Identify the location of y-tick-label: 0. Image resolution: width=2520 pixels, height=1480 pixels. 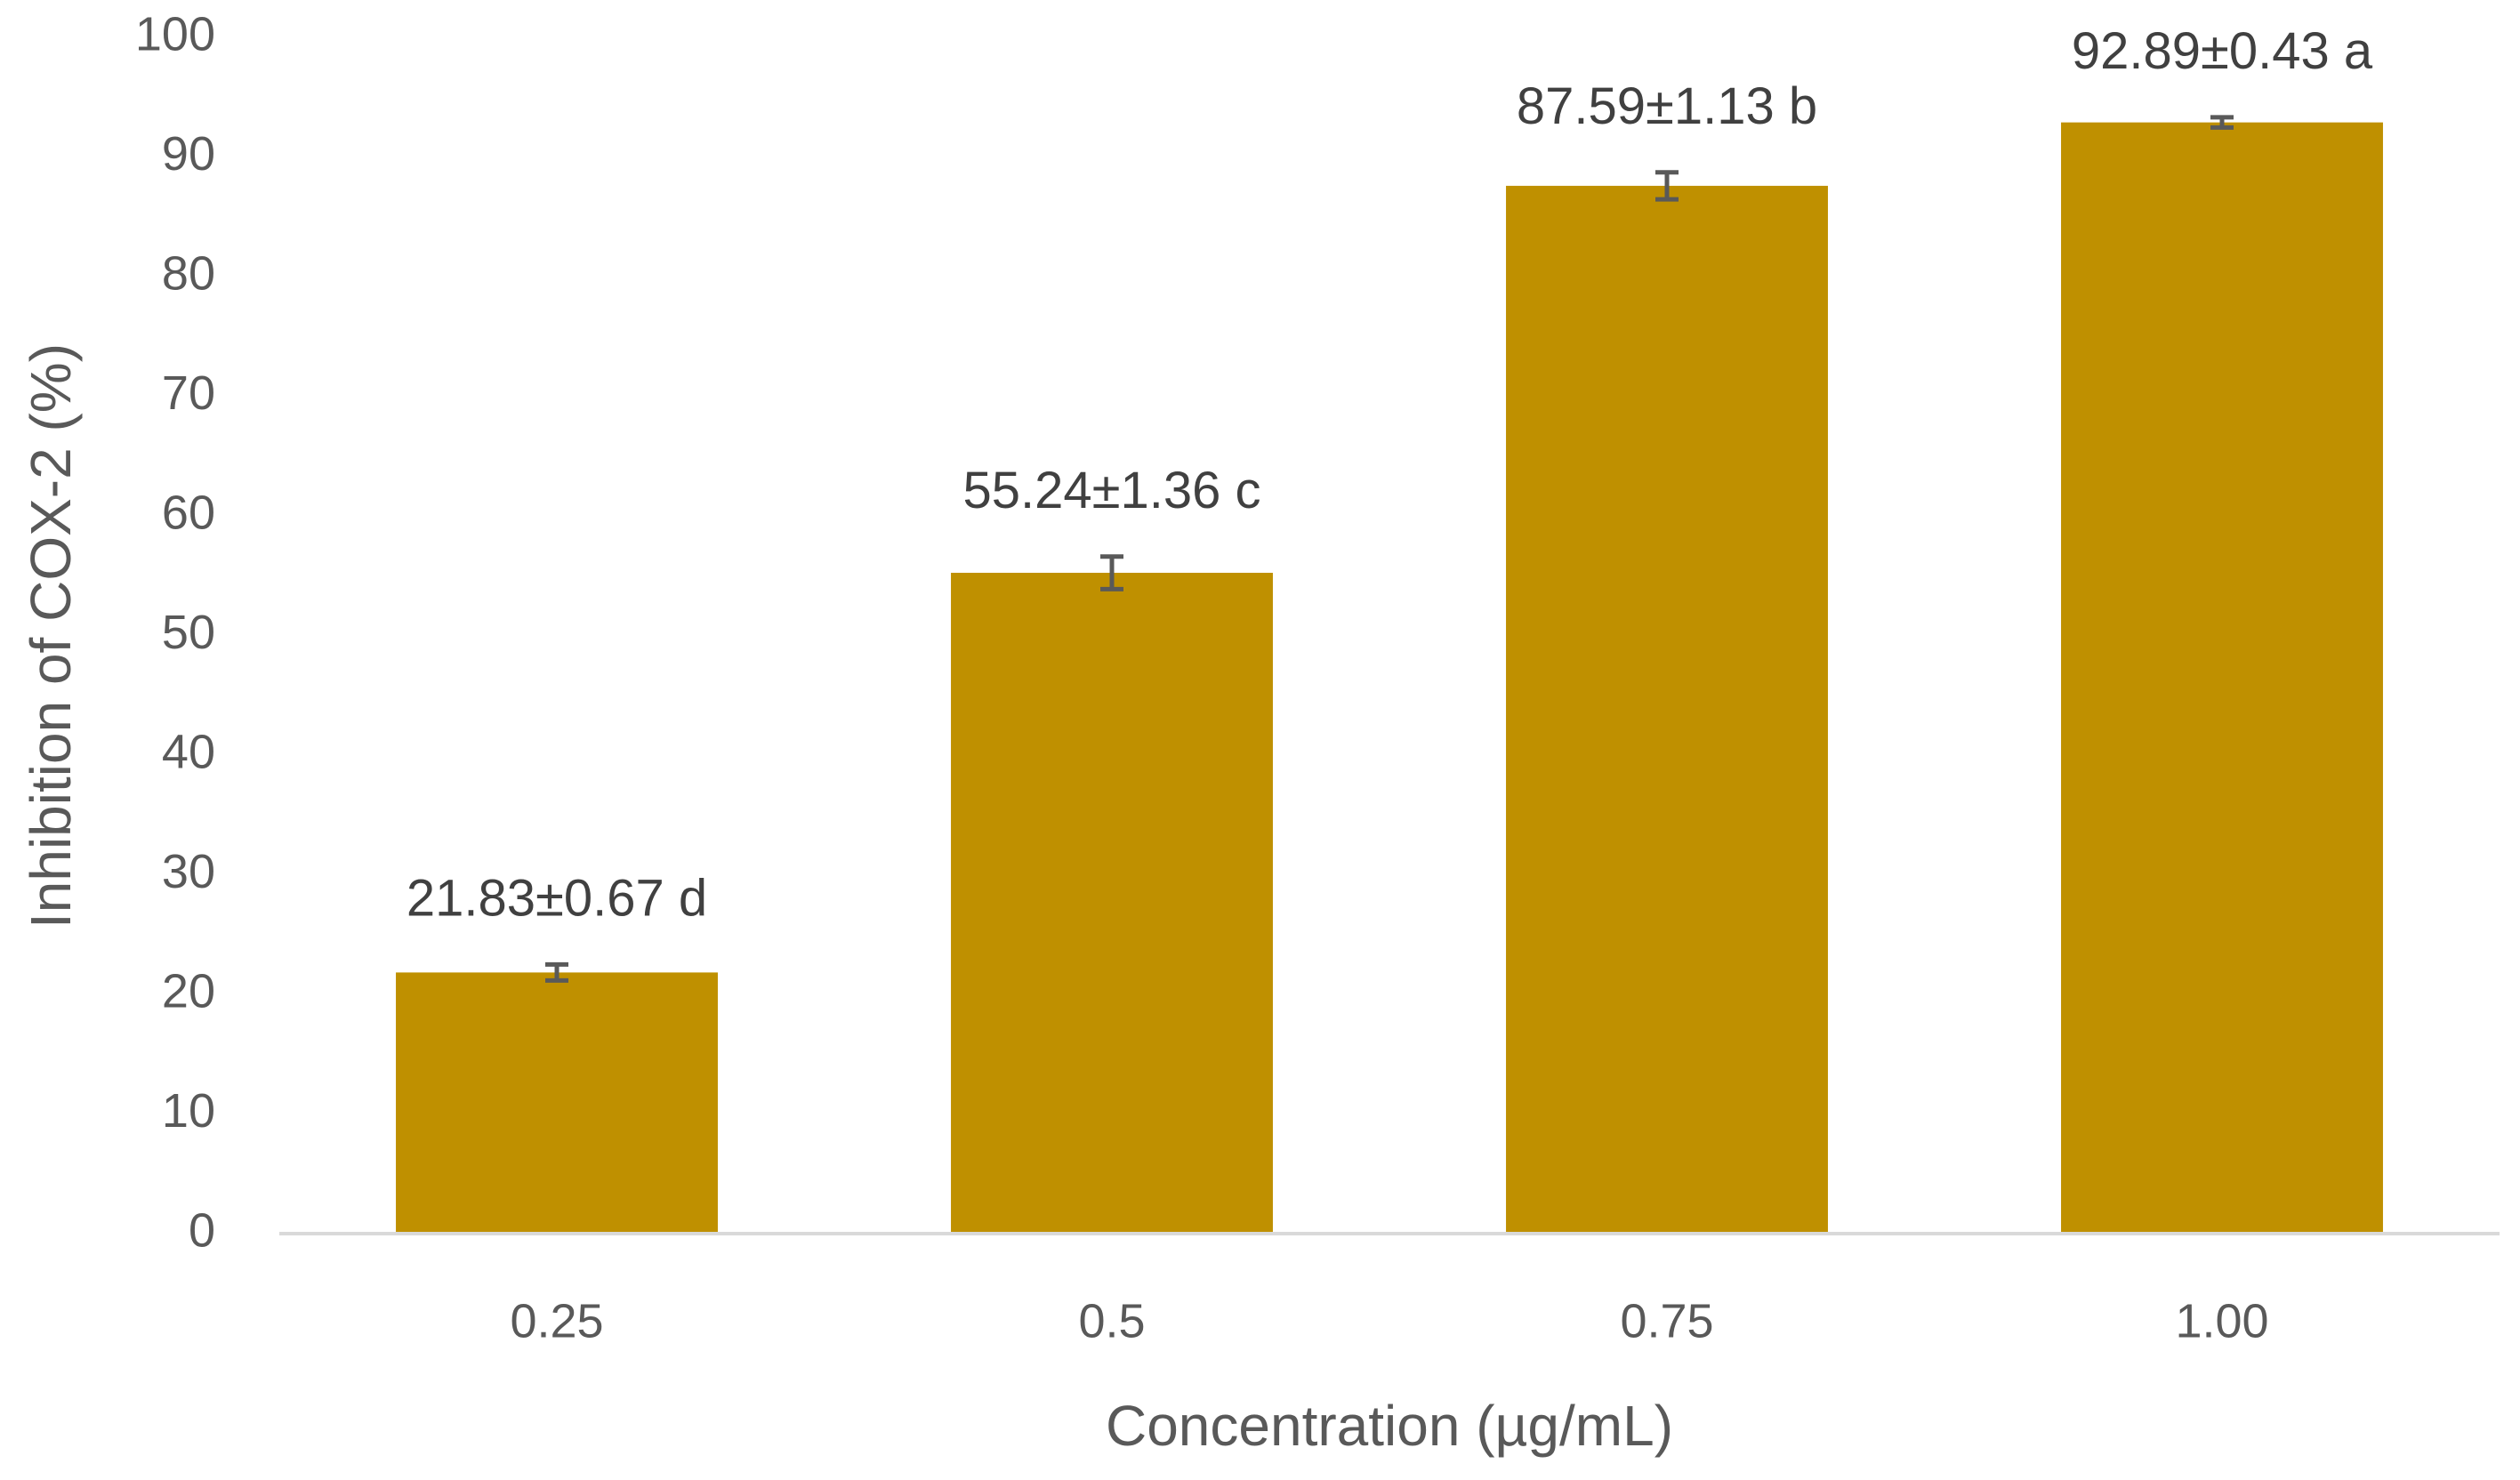
(202, 1230).